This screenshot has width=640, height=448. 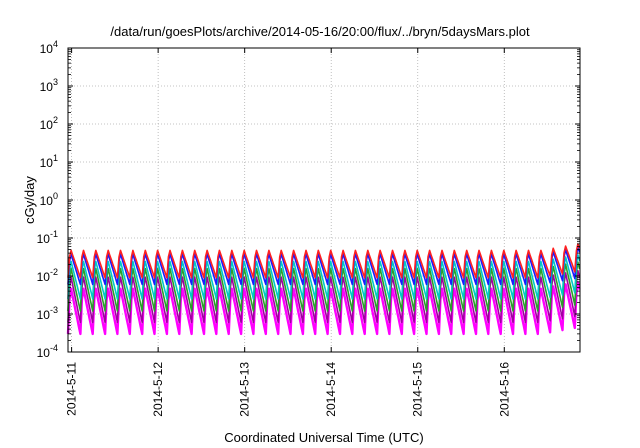 What do you see at coordinates (158, 389) in the screenshot?
I see `x-tick-label: 2014-5-12` at bounding box center [158, 389].